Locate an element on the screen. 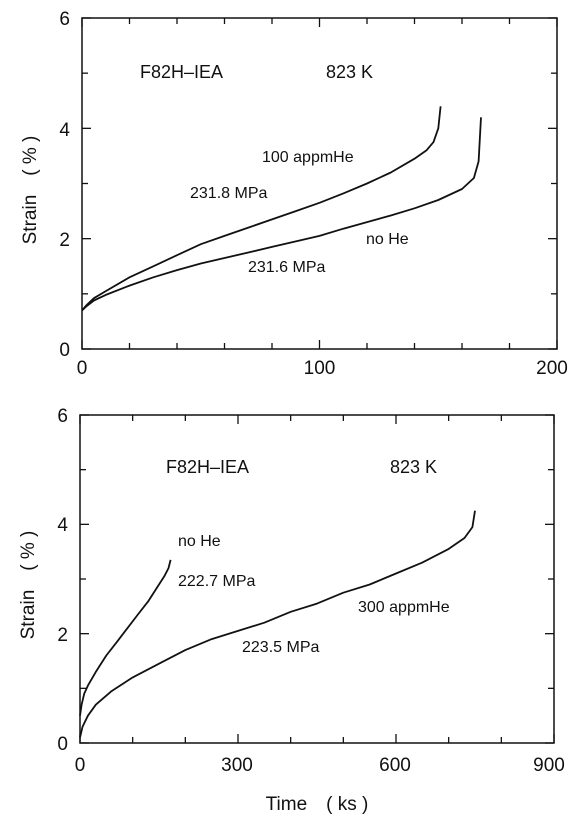  top-y-tick-label-0: 0 is located at coordinates (64, 350).